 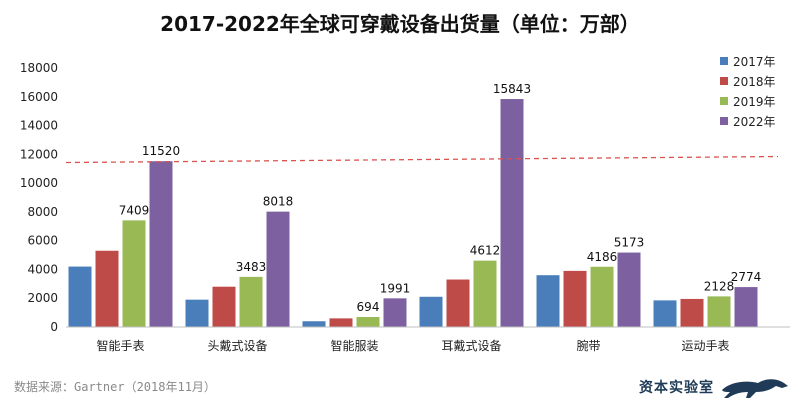 I want to click on legend-label: 2018年, so click(x=754, y=82).